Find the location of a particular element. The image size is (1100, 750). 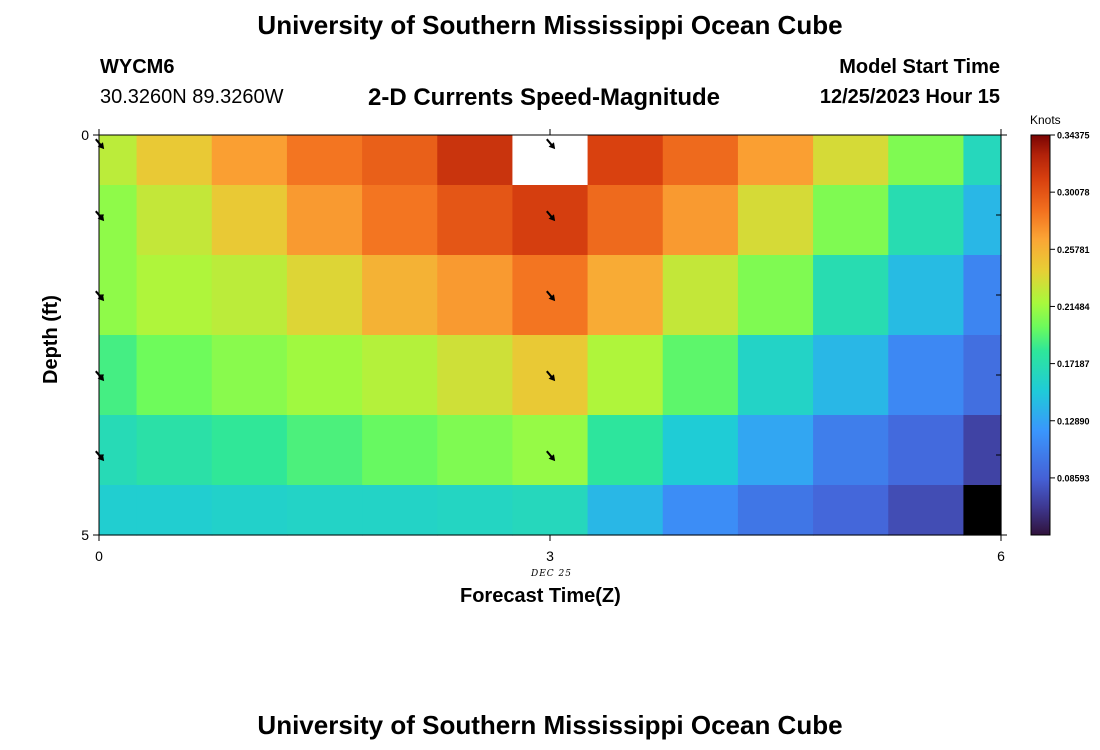

y-axis-label: Depth (ft) is located at coordinates (51, 339).